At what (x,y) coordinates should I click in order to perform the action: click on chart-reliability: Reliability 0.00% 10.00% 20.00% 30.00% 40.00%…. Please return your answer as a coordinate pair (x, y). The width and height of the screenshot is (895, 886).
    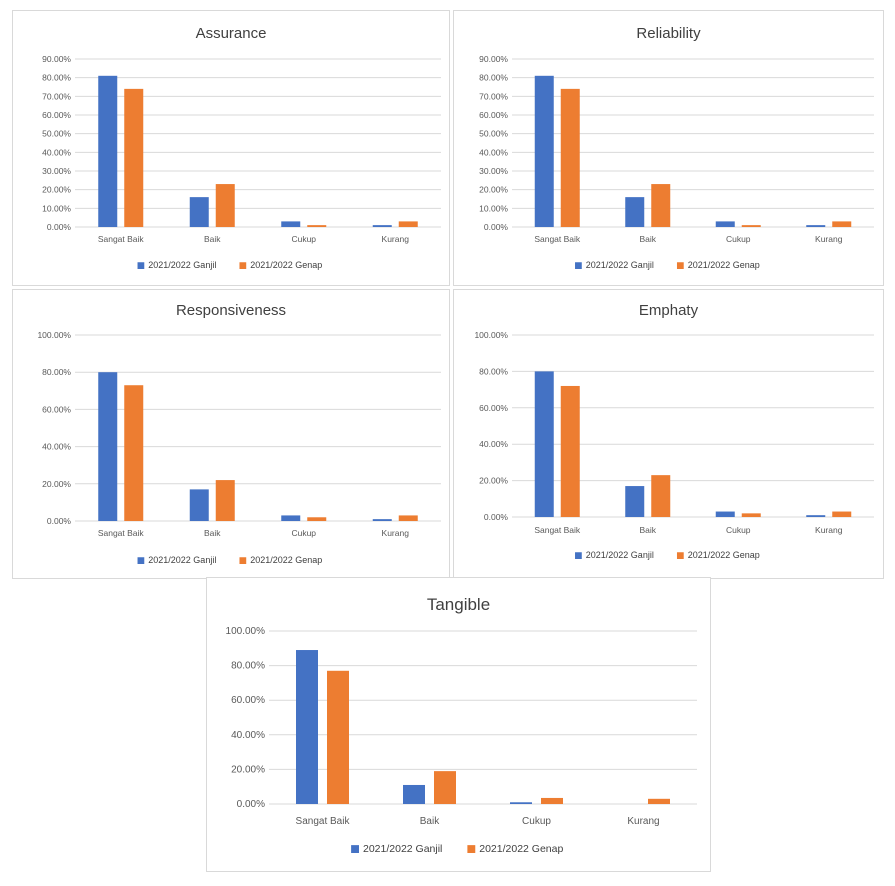
    Looking at the image, I should click on (676, 147).